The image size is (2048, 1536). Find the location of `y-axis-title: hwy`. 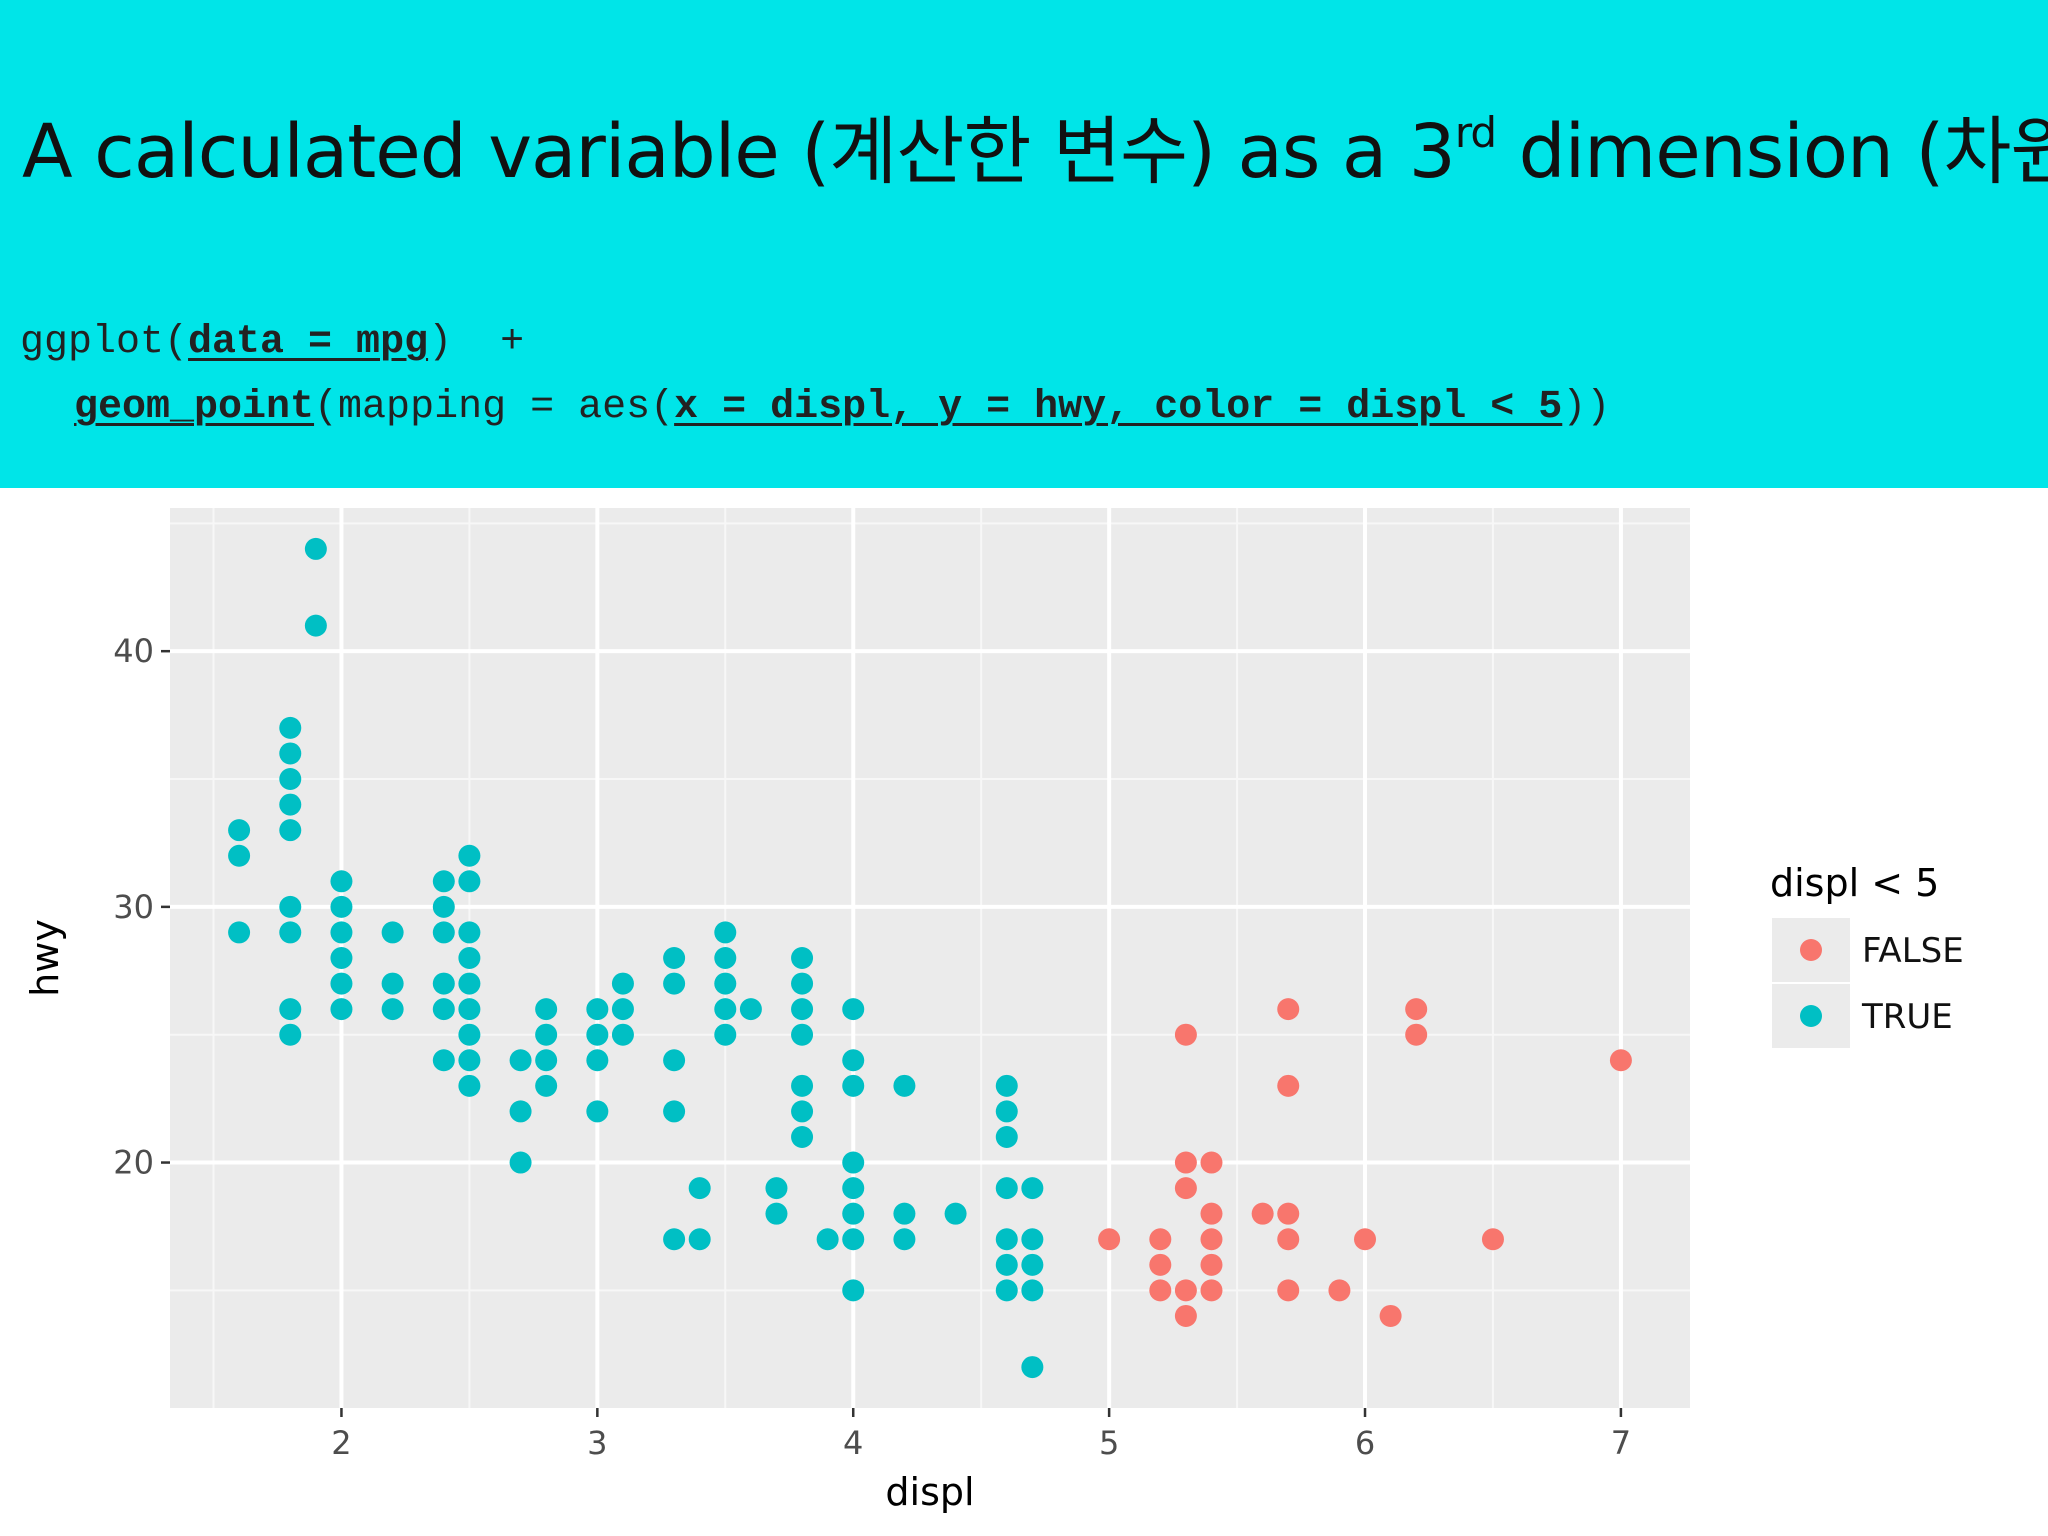

y-axis-title: hwy is located at coordinates (45, 958).